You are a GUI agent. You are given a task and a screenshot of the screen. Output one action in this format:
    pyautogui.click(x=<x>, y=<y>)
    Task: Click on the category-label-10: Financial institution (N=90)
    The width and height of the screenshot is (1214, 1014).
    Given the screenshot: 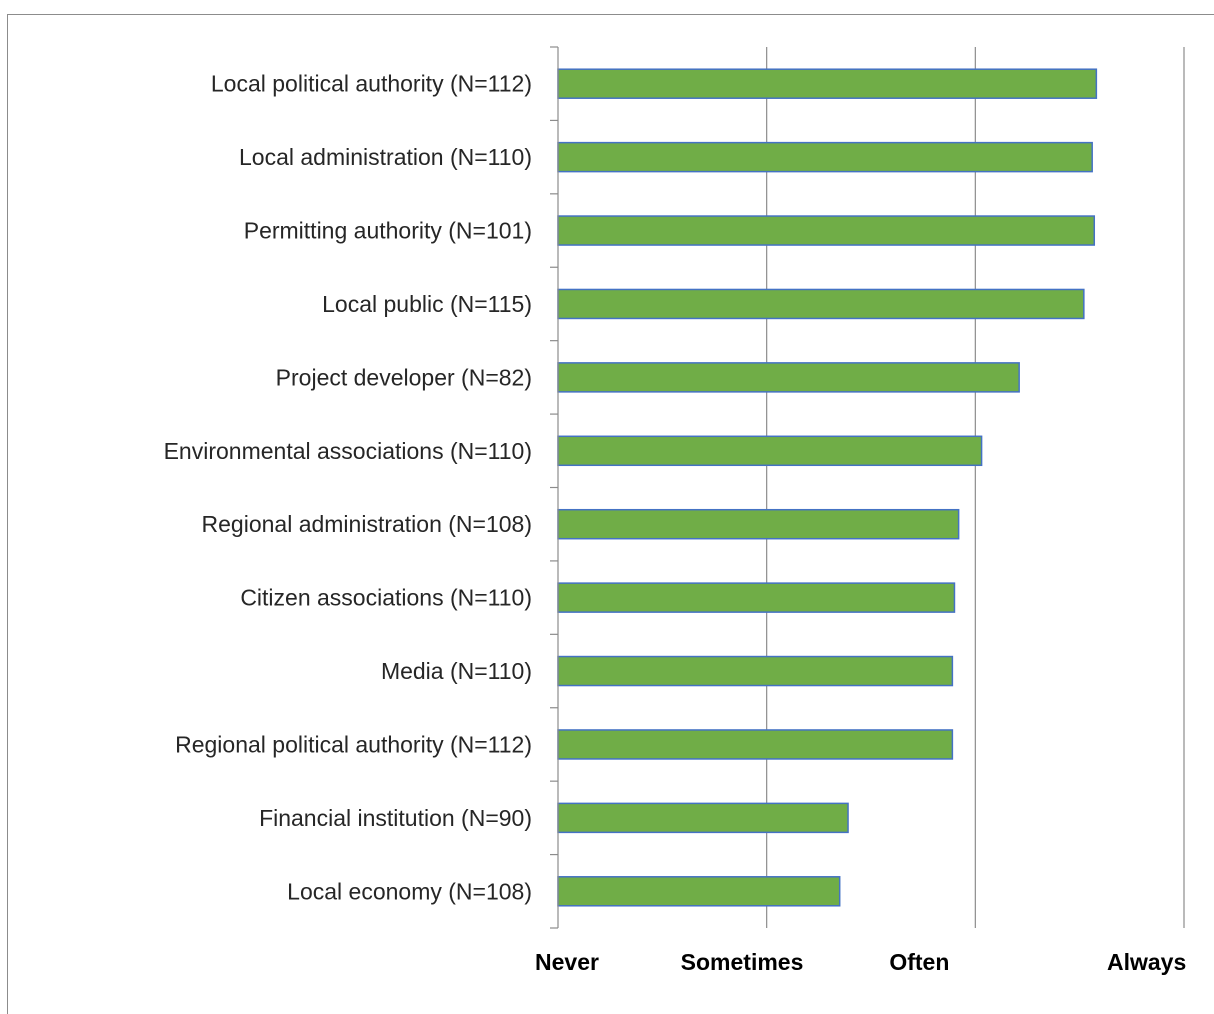 What is the action you would take?
    pyautogui.click(x=395, y=818)
    